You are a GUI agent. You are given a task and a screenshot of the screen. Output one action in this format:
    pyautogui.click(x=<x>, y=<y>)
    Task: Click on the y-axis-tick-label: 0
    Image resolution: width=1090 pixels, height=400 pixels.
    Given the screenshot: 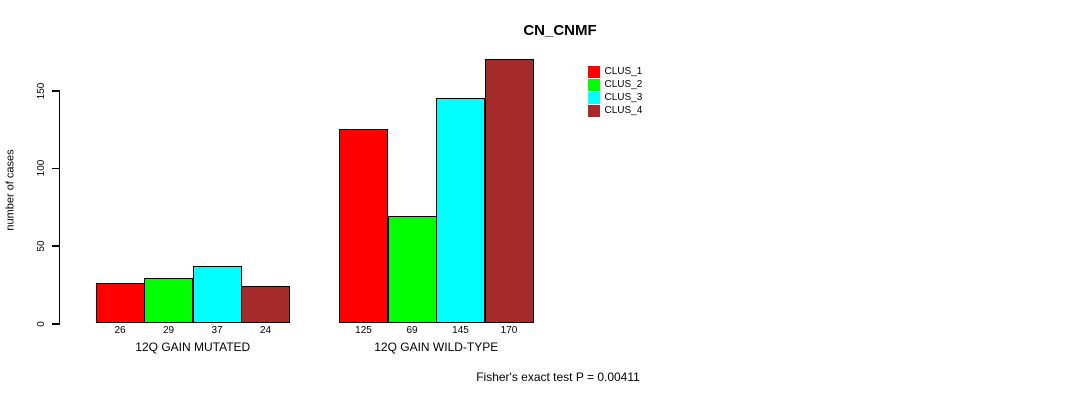 What is the action you would take?
    pyautogui.click(x=41, y=323)
    